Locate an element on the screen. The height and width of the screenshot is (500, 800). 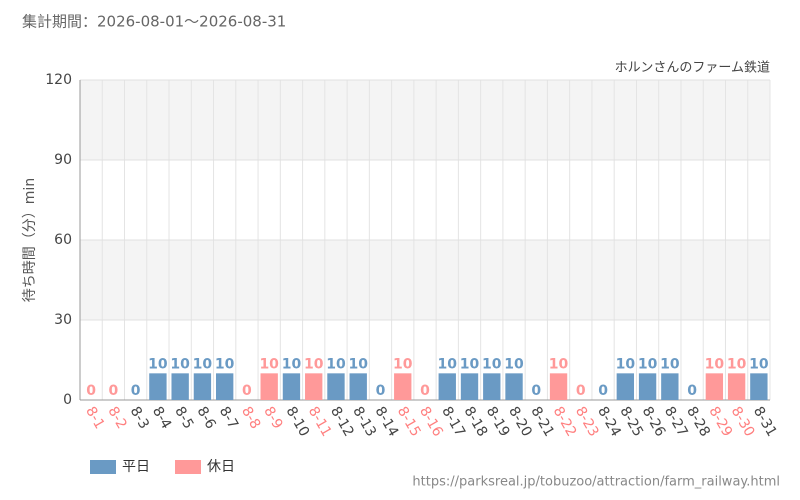
legend-label: 平日 is located at coordinates (136, 467).